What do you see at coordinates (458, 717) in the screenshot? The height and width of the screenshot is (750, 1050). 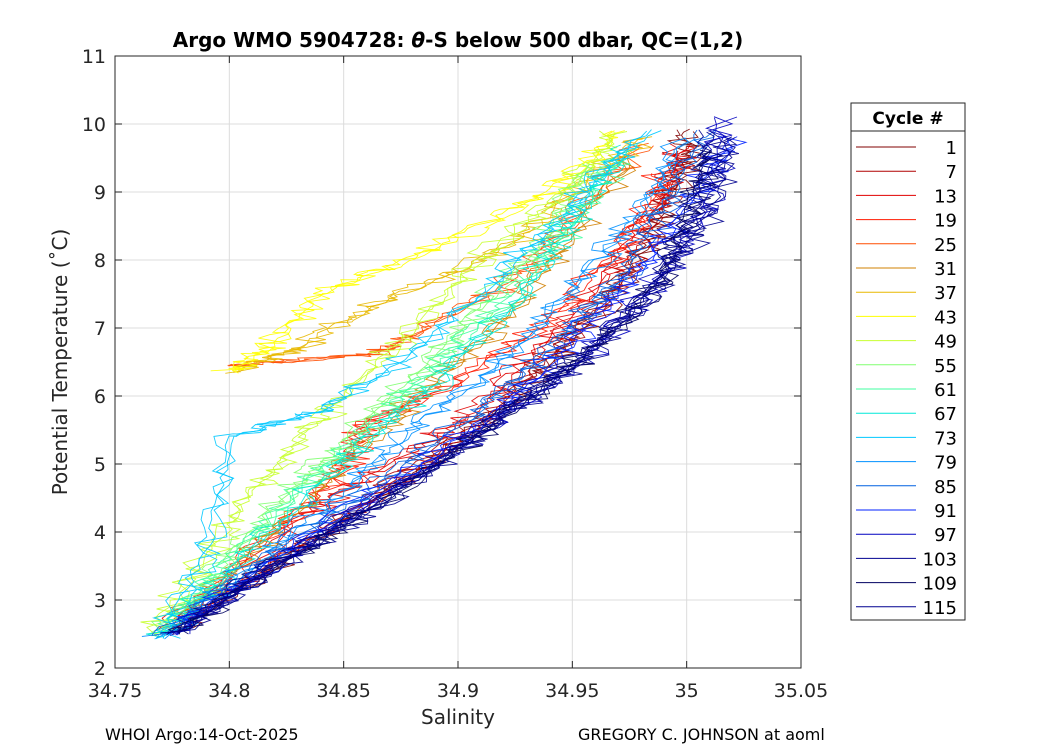 I see `x-axis-label: Salinity` at bounding box center [458, 717].